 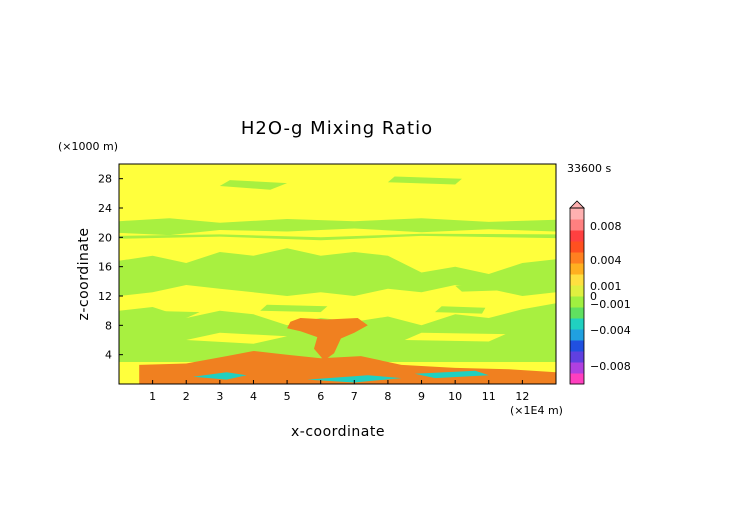 What do you see at coordinates (606, 286) in the screenshot?
I see `colorbar-tick-label: 0.001` at bounding box center [606, 286].